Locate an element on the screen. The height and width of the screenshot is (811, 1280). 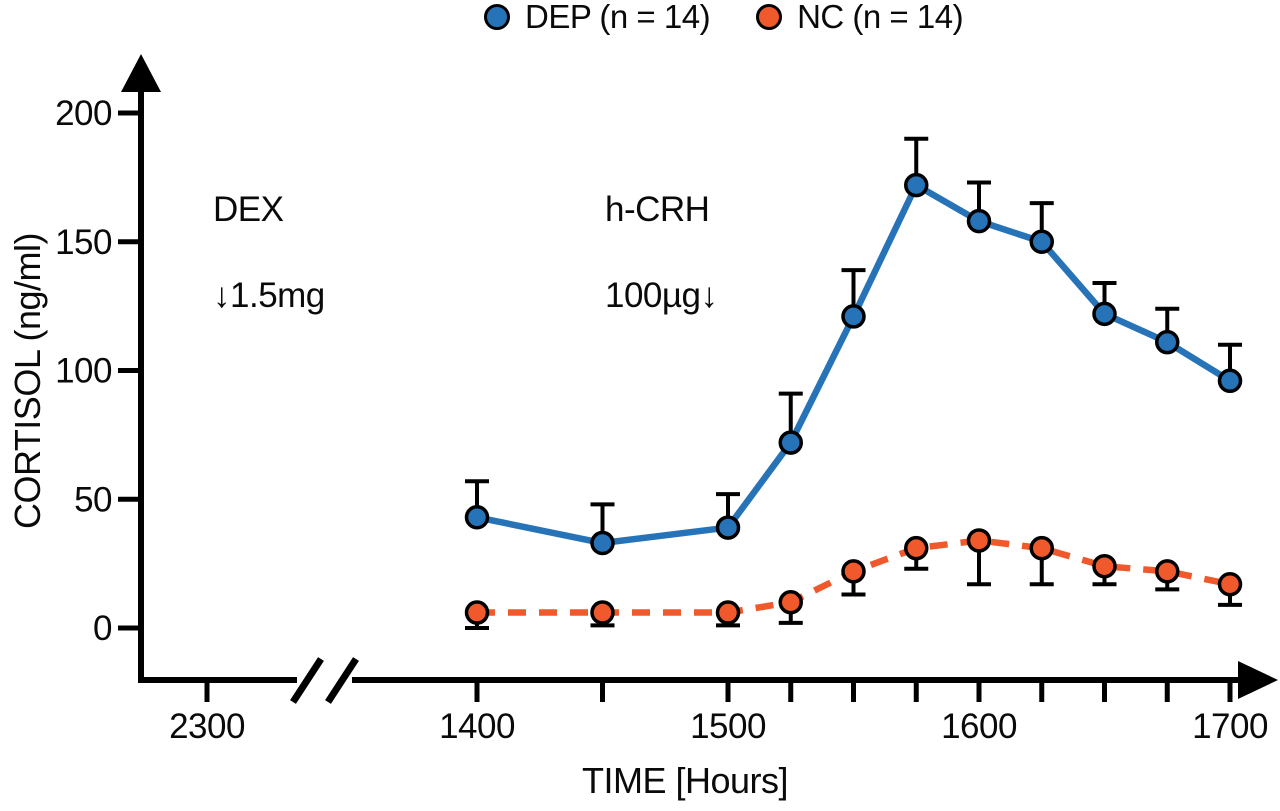
x-axis-title: TIME [Hours] is located at coordinates (685, 780).